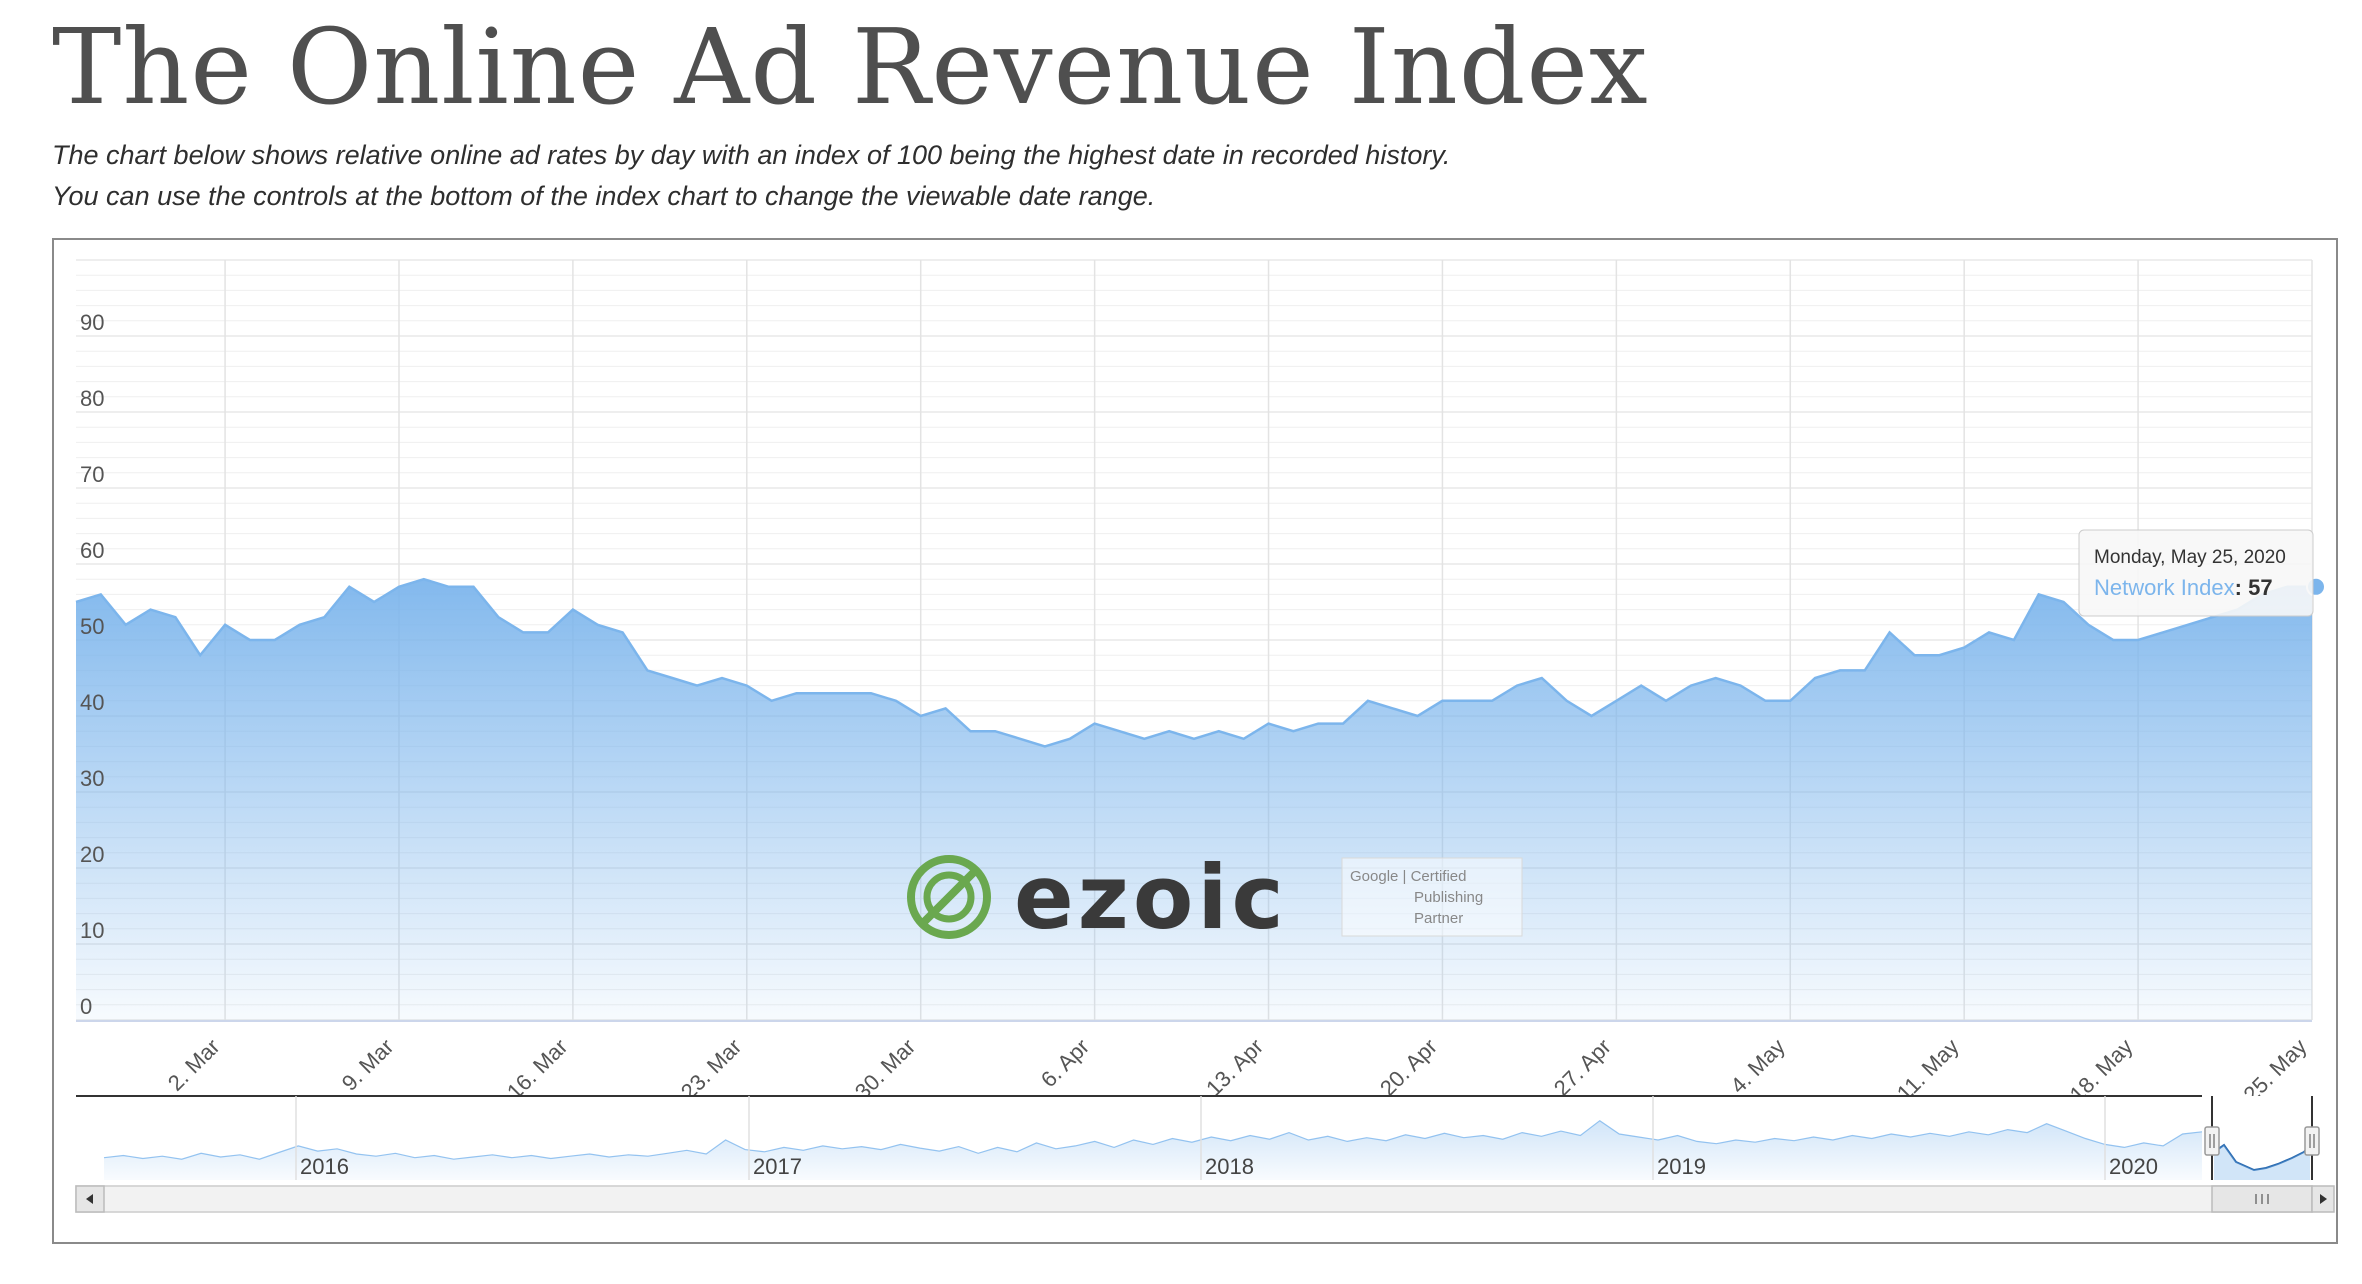 This screenshot has height=1284, width=2362. I want to click on chevron-left-icon, so click(89, 1199).